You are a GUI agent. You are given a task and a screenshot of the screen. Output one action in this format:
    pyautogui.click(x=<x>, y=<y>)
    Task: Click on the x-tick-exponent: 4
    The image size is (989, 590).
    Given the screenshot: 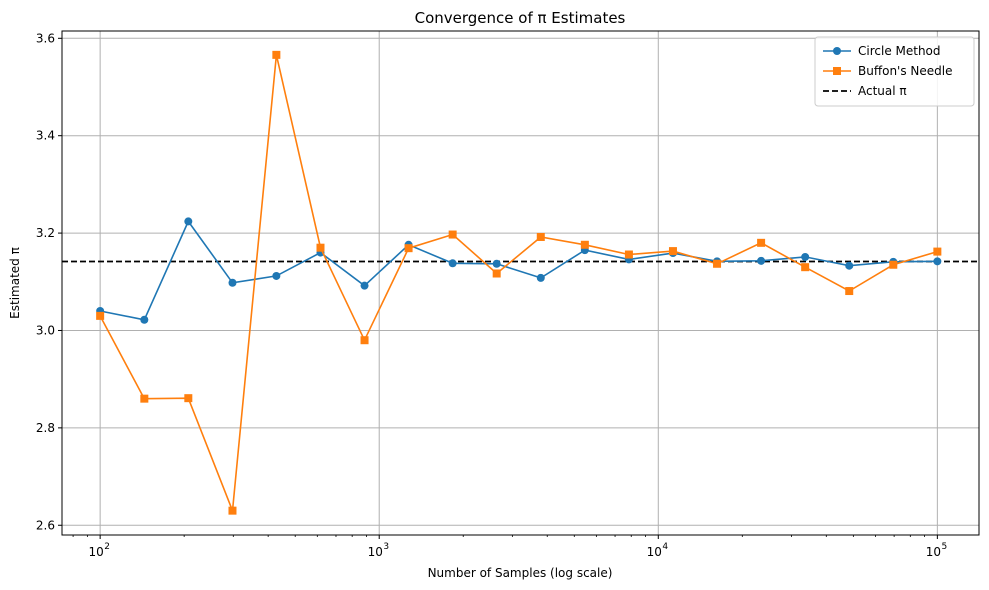 What is the action you would take?
    pyautogui.click(x=665, y=547)
    